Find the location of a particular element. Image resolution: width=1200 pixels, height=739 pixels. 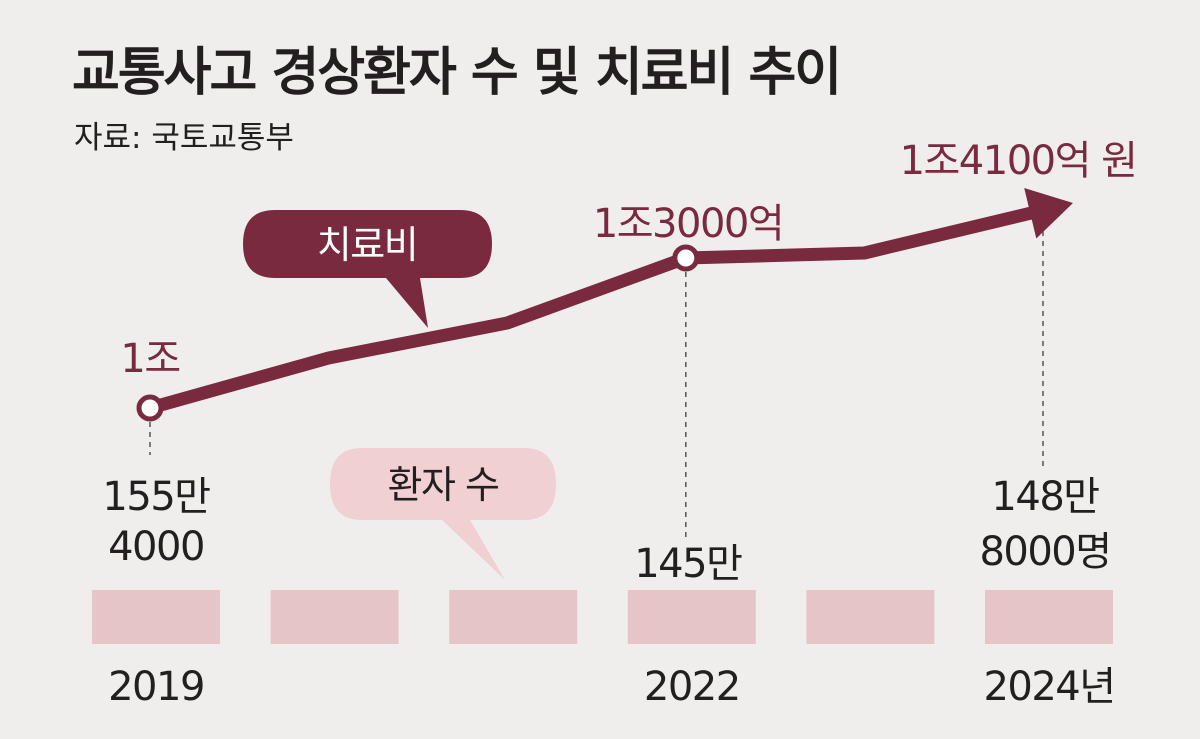

series-tag-patients-label: 환자 수 is located at coordinates (443, 485).